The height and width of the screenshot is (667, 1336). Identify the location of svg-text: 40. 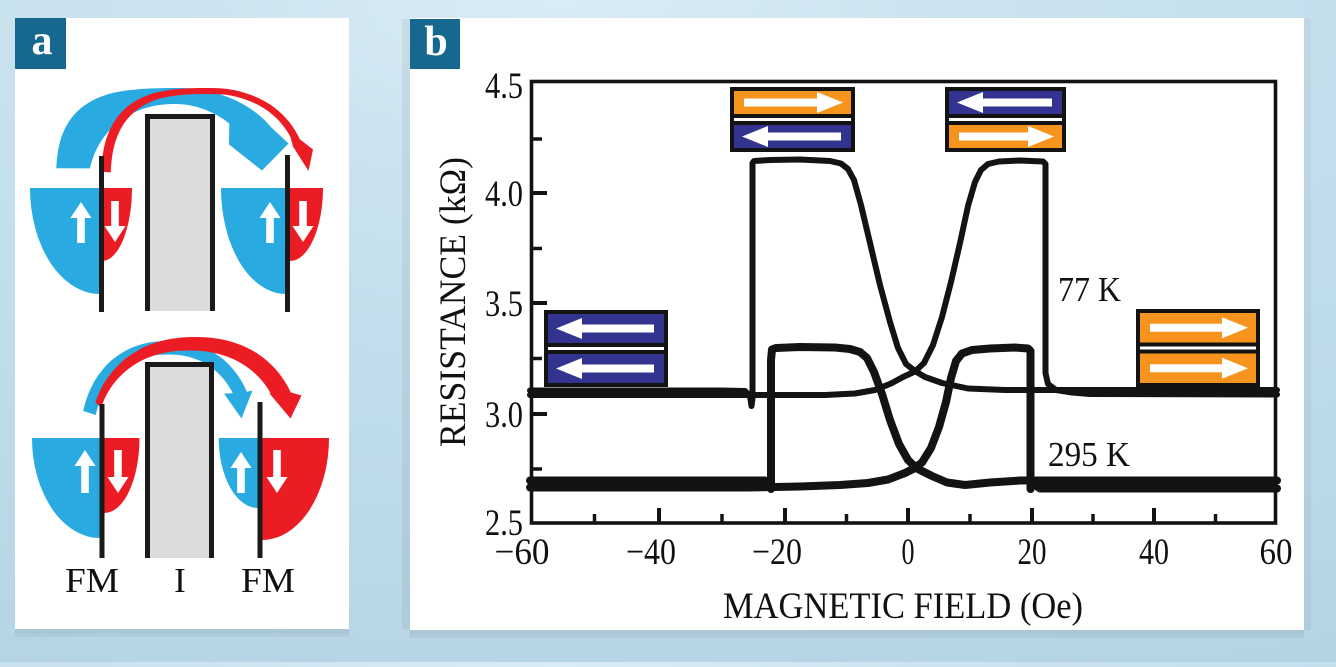
(1154, 552).